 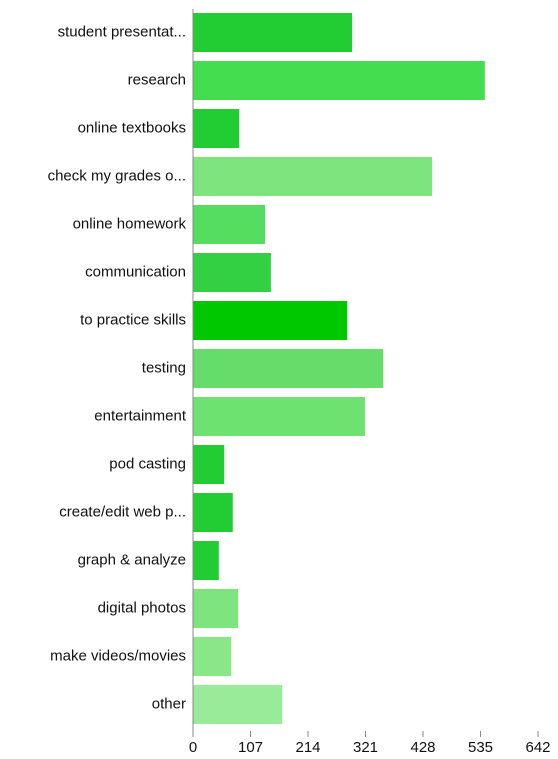 I want to click on y-tick-label: graph & analyze, so click(x=132, y=559).